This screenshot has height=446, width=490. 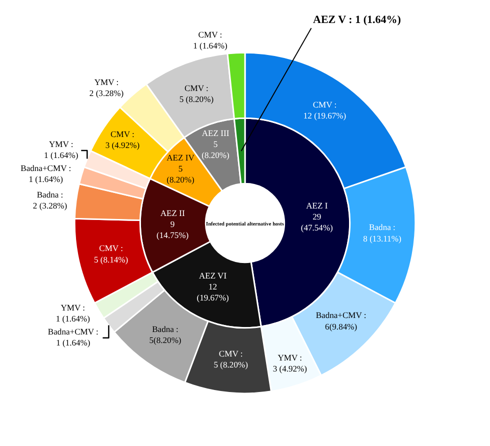 What do you see at coordinates (111, 253) in the screenshot?
I see `slice-label: CMV : 5 (8.14%)` at bounding box center [111, 253].